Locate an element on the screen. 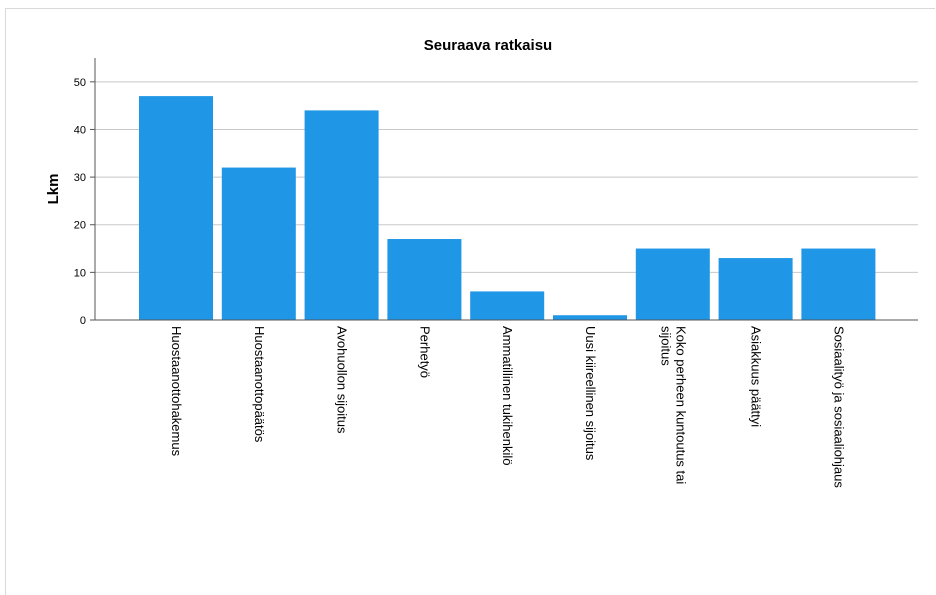  y-tick-label-2: 20 is located at coordinates (80, 226).